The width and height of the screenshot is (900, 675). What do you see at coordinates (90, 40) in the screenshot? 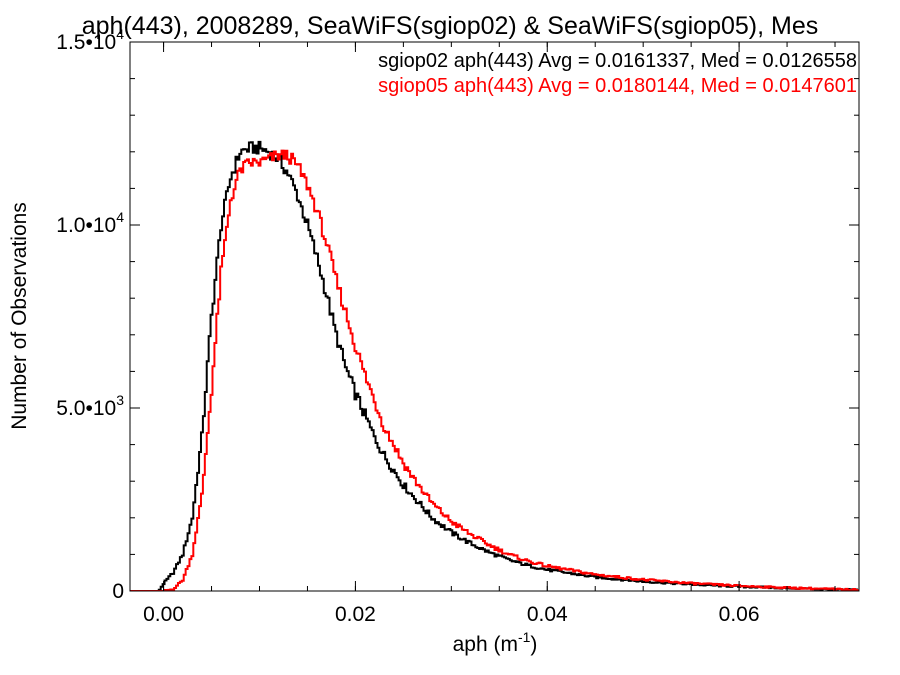
I see `y-tick-label: 1.5•104` at bounding box center [90, 40].